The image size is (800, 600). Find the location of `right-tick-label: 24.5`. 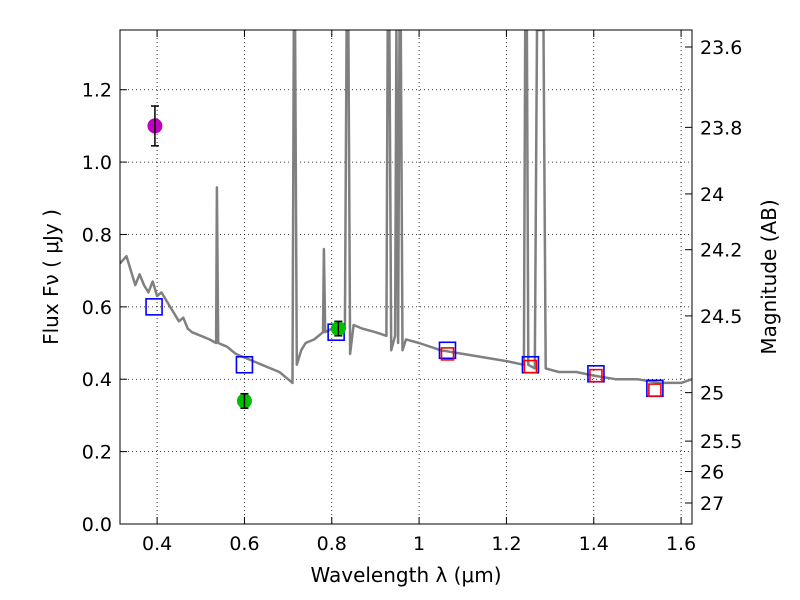

right-tick-label: 24.5 is located at coordinates (721, 317).